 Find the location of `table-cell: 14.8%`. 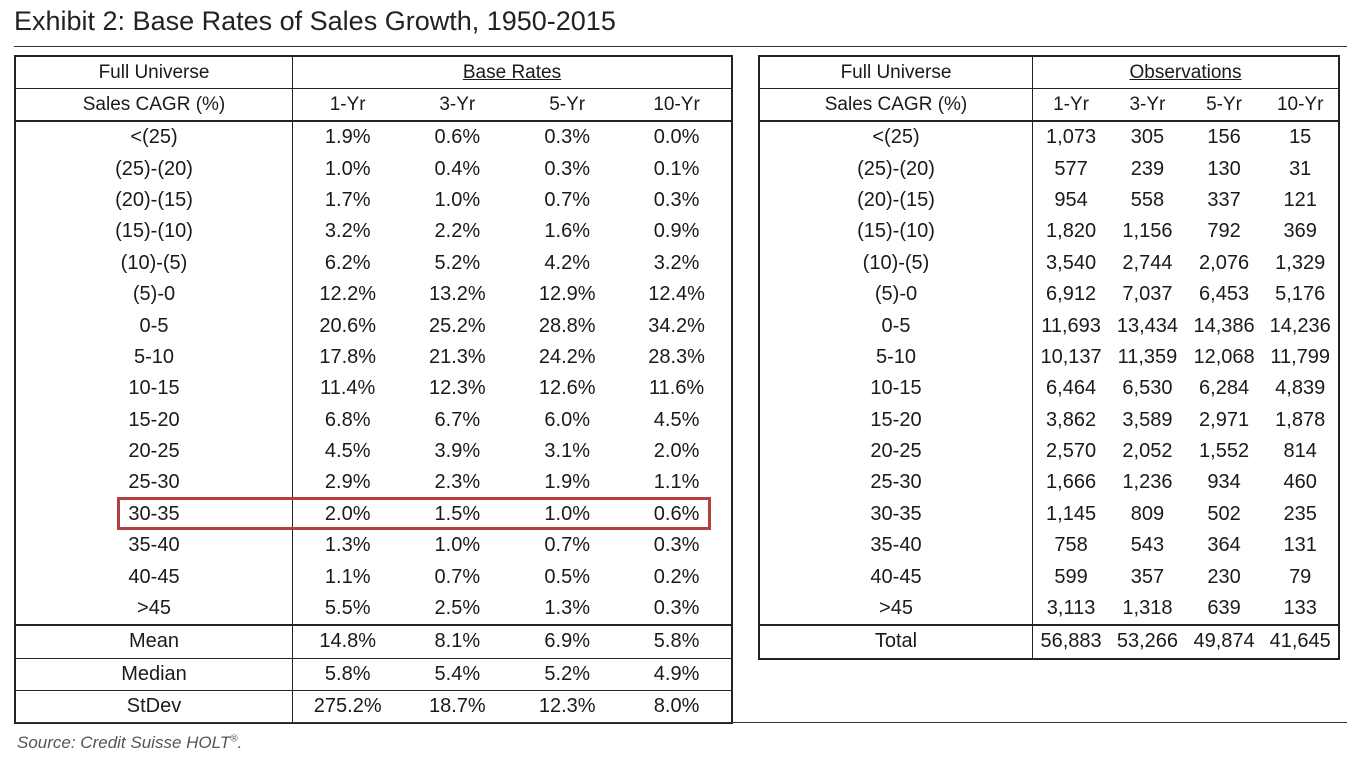

table-cell: 14.8% is located at coordinates (347, 641).